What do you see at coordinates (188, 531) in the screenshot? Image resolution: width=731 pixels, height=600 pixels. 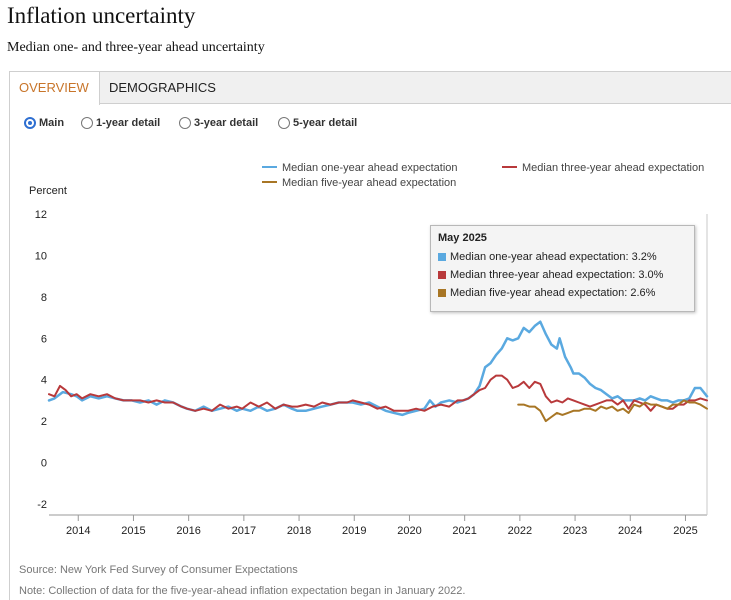 I see `x-tick-label: 2016` at bounding box center [188, 531].